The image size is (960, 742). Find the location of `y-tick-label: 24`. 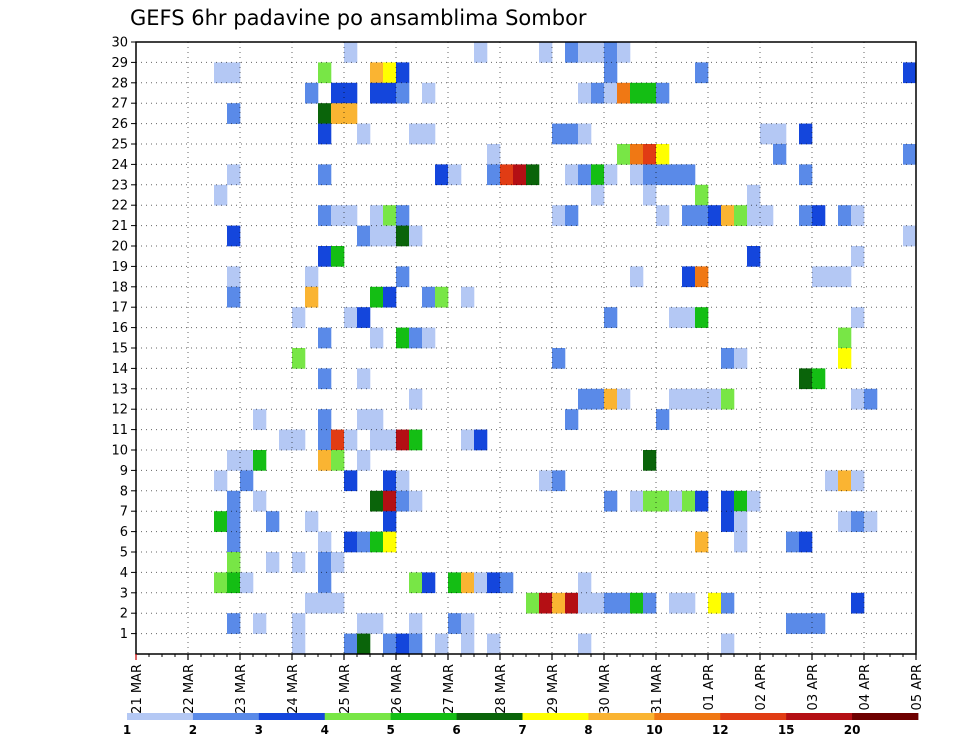

y-tick-label: 24 is located at coordinates (119, 165).